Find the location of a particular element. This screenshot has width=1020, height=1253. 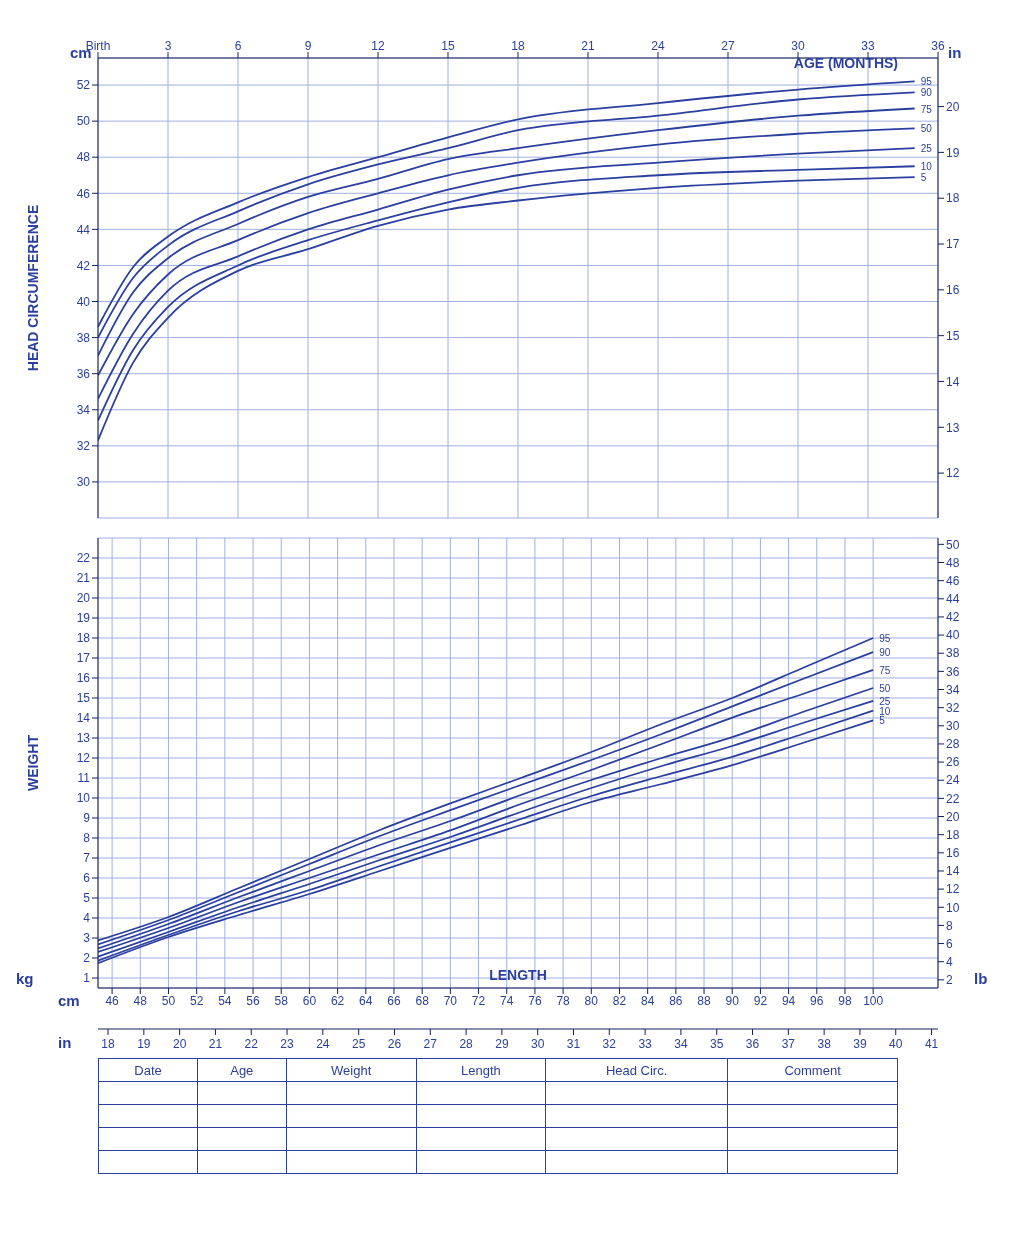

y-tick-label: 22 is located at coordinates (83, 558).